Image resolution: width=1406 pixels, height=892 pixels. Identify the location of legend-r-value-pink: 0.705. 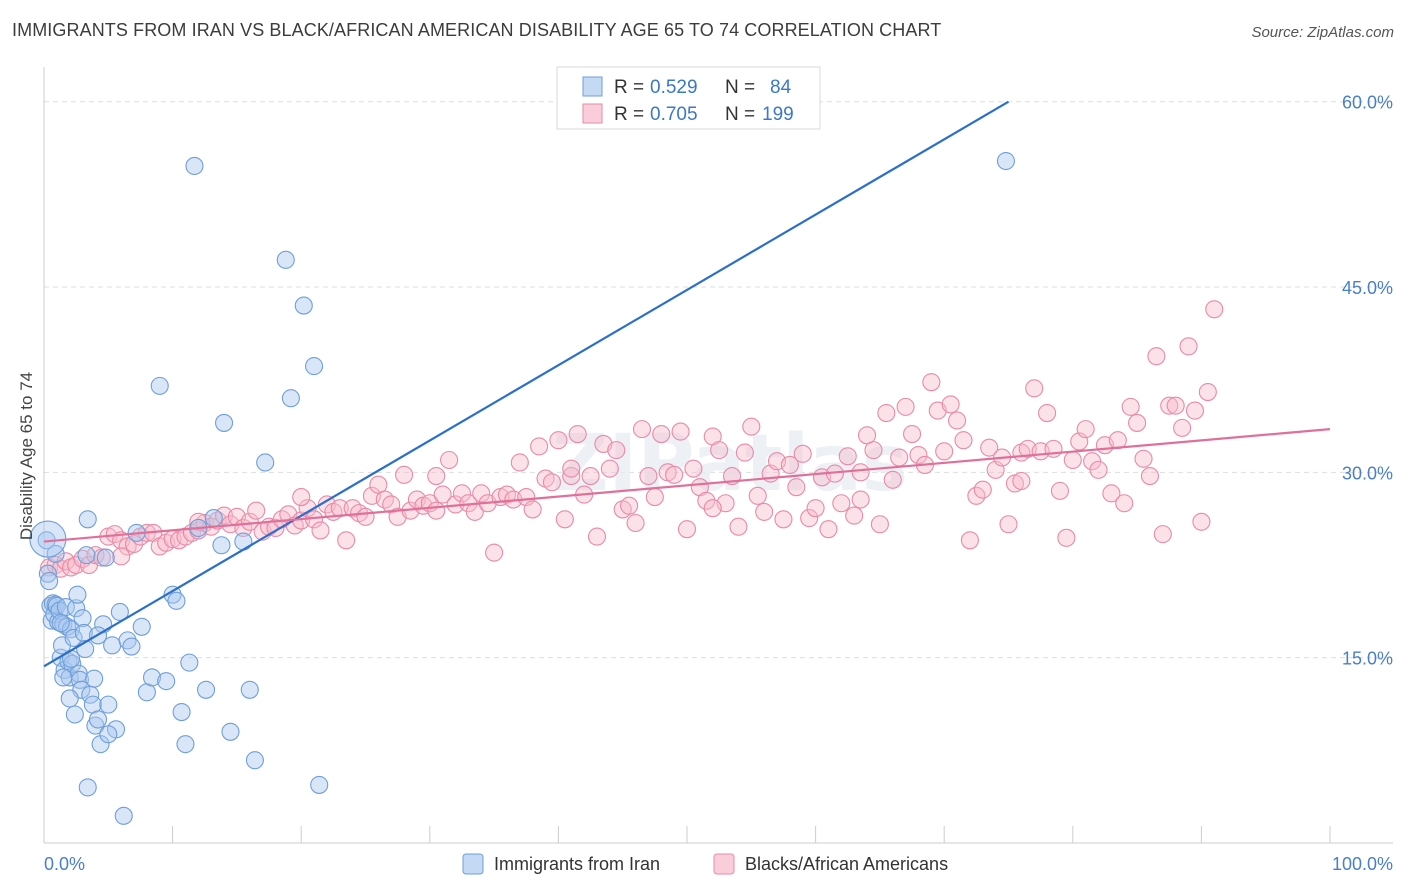
(674, 114).